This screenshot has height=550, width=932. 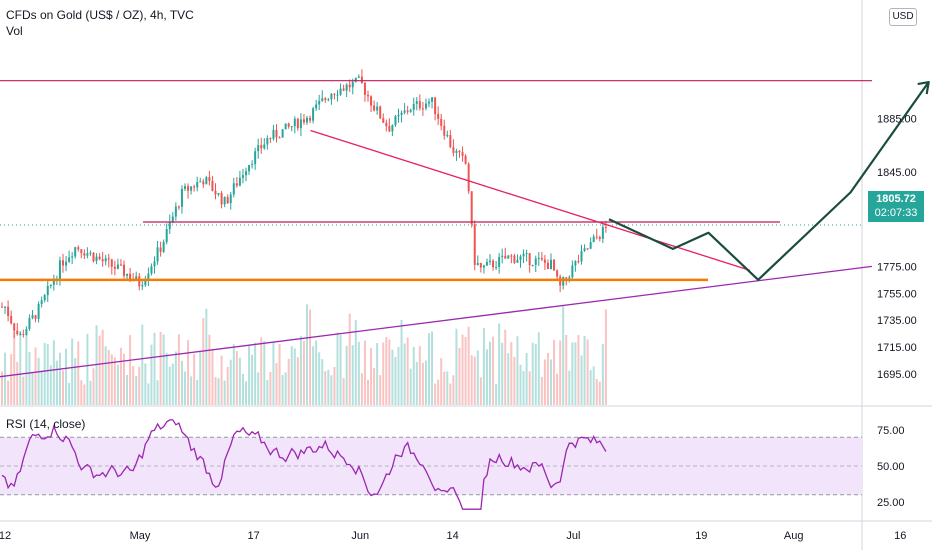 What do you see at coordinates (903, 17) in the screenshot?
I see `currency-button: USD` at bounding box center [903, 17].